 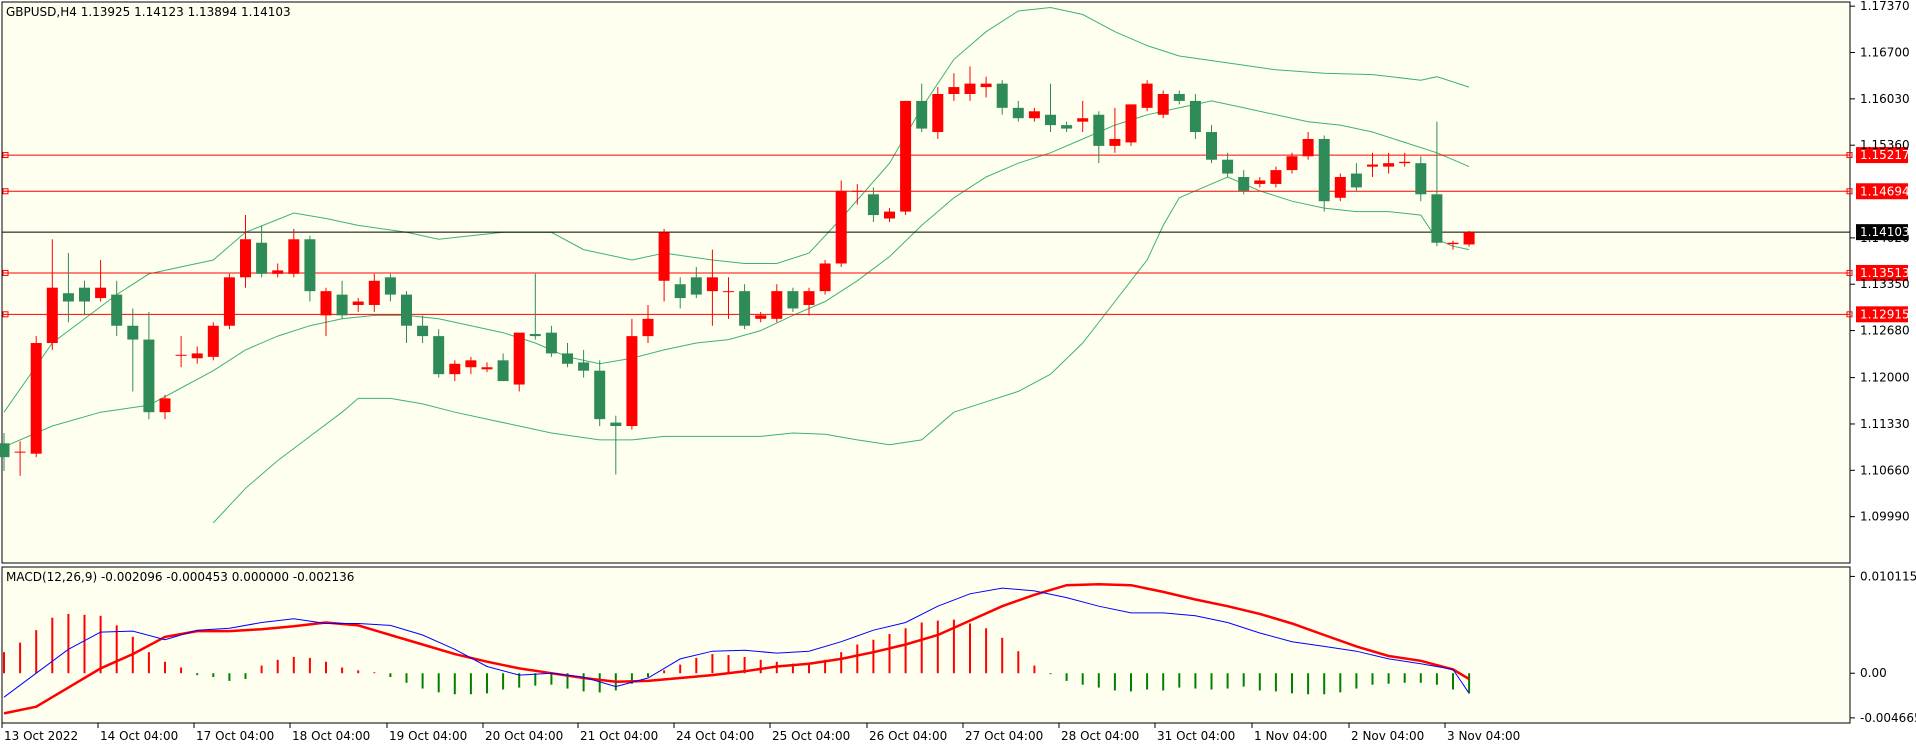 I want to click on price-tick-label: 1.09990, so click(x=1885, y=517).